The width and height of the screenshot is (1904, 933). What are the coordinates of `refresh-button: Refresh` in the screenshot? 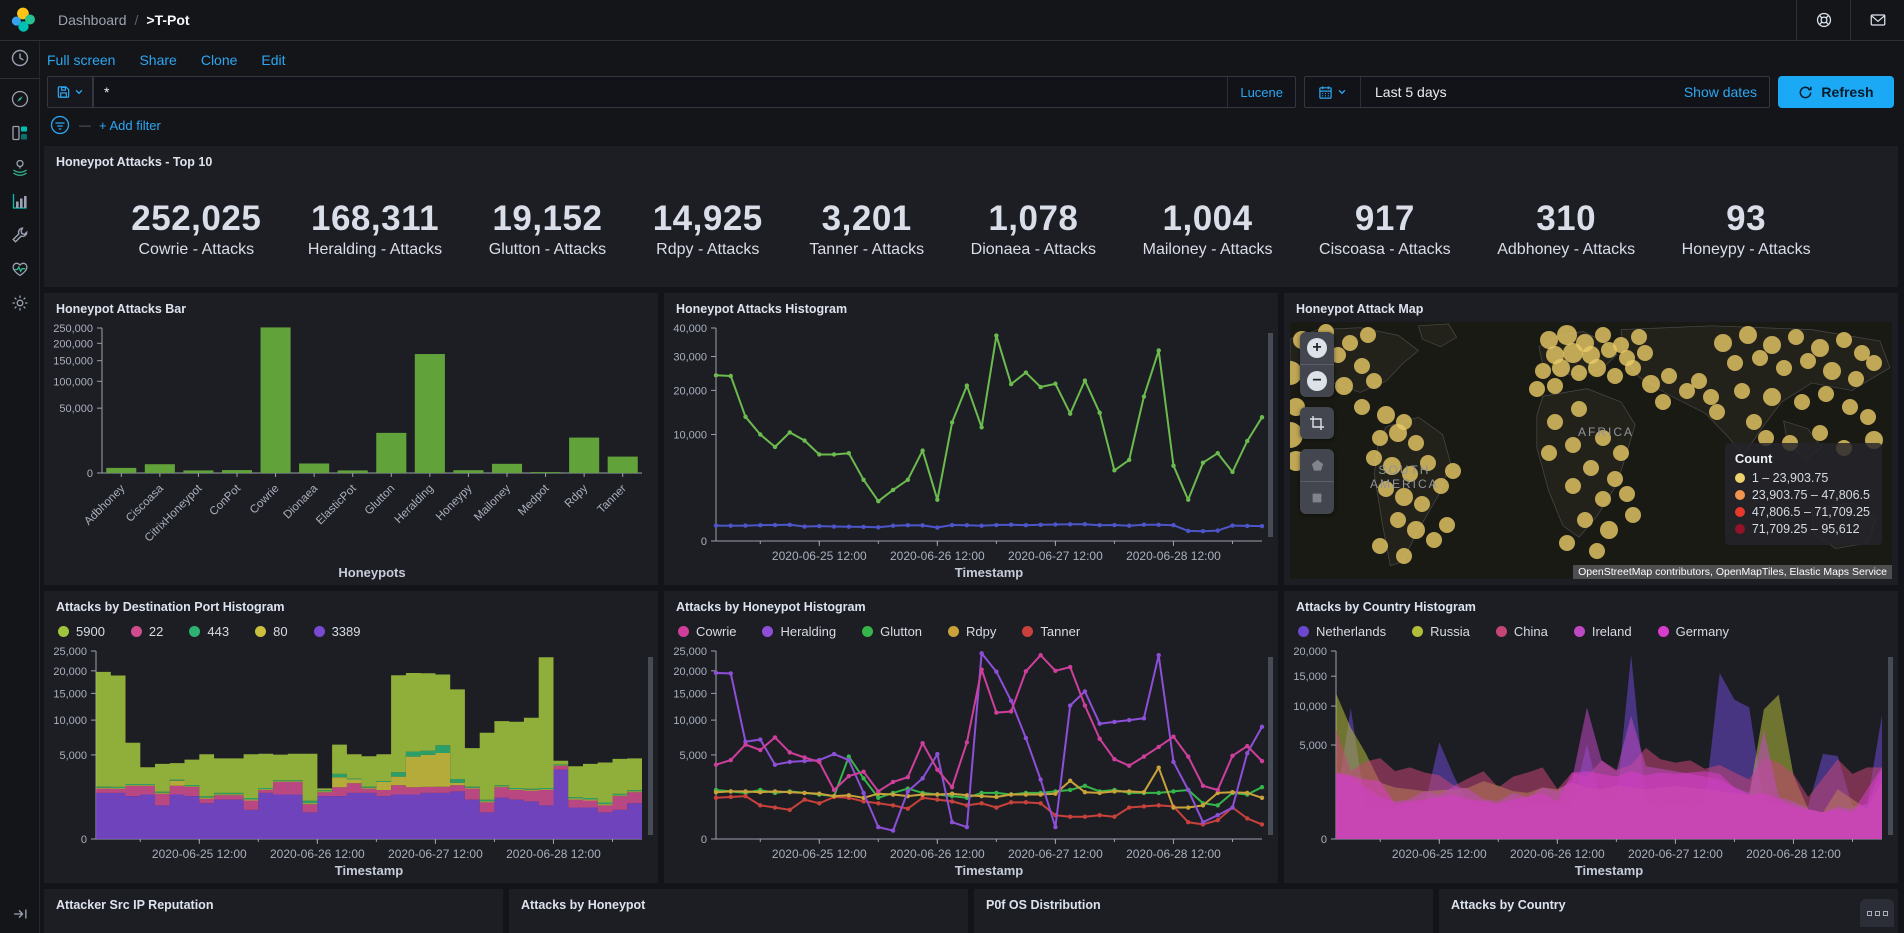 It's located at (1836, 92).